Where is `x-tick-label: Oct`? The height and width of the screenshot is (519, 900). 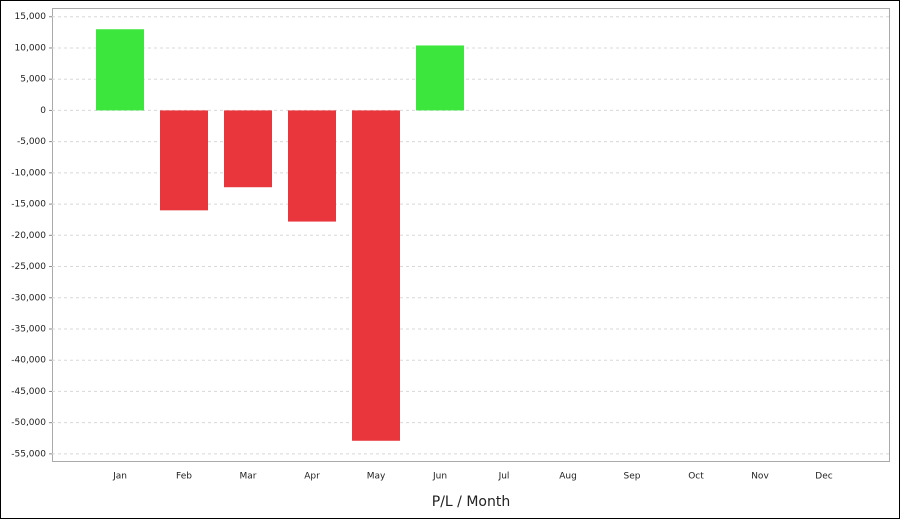
x-tick-label: Oct is located at coordinates (696, 477).